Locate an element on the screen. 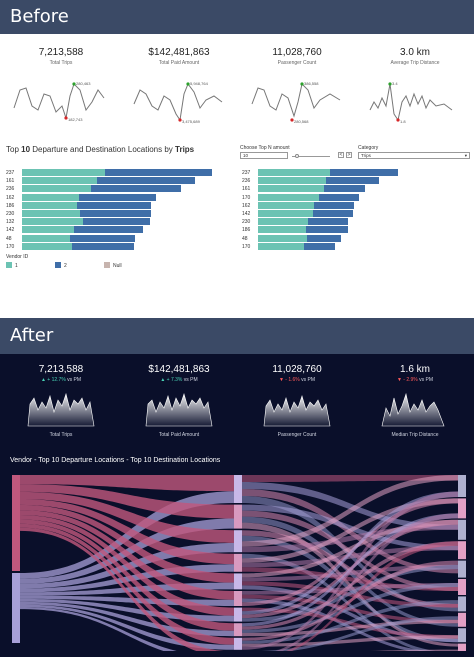 Image resolution: width=474 pixels, height=657 pixels. category-label: 230 is located at coordinates (10, 214).